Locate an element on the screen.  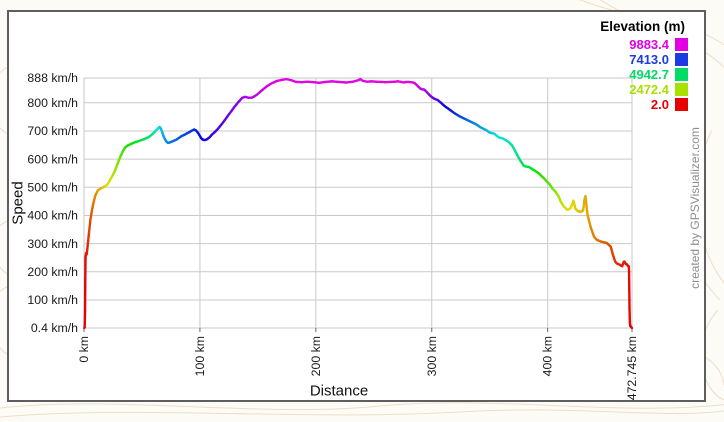
svg-text: 200 km/h is located at coordinates (52, 272).